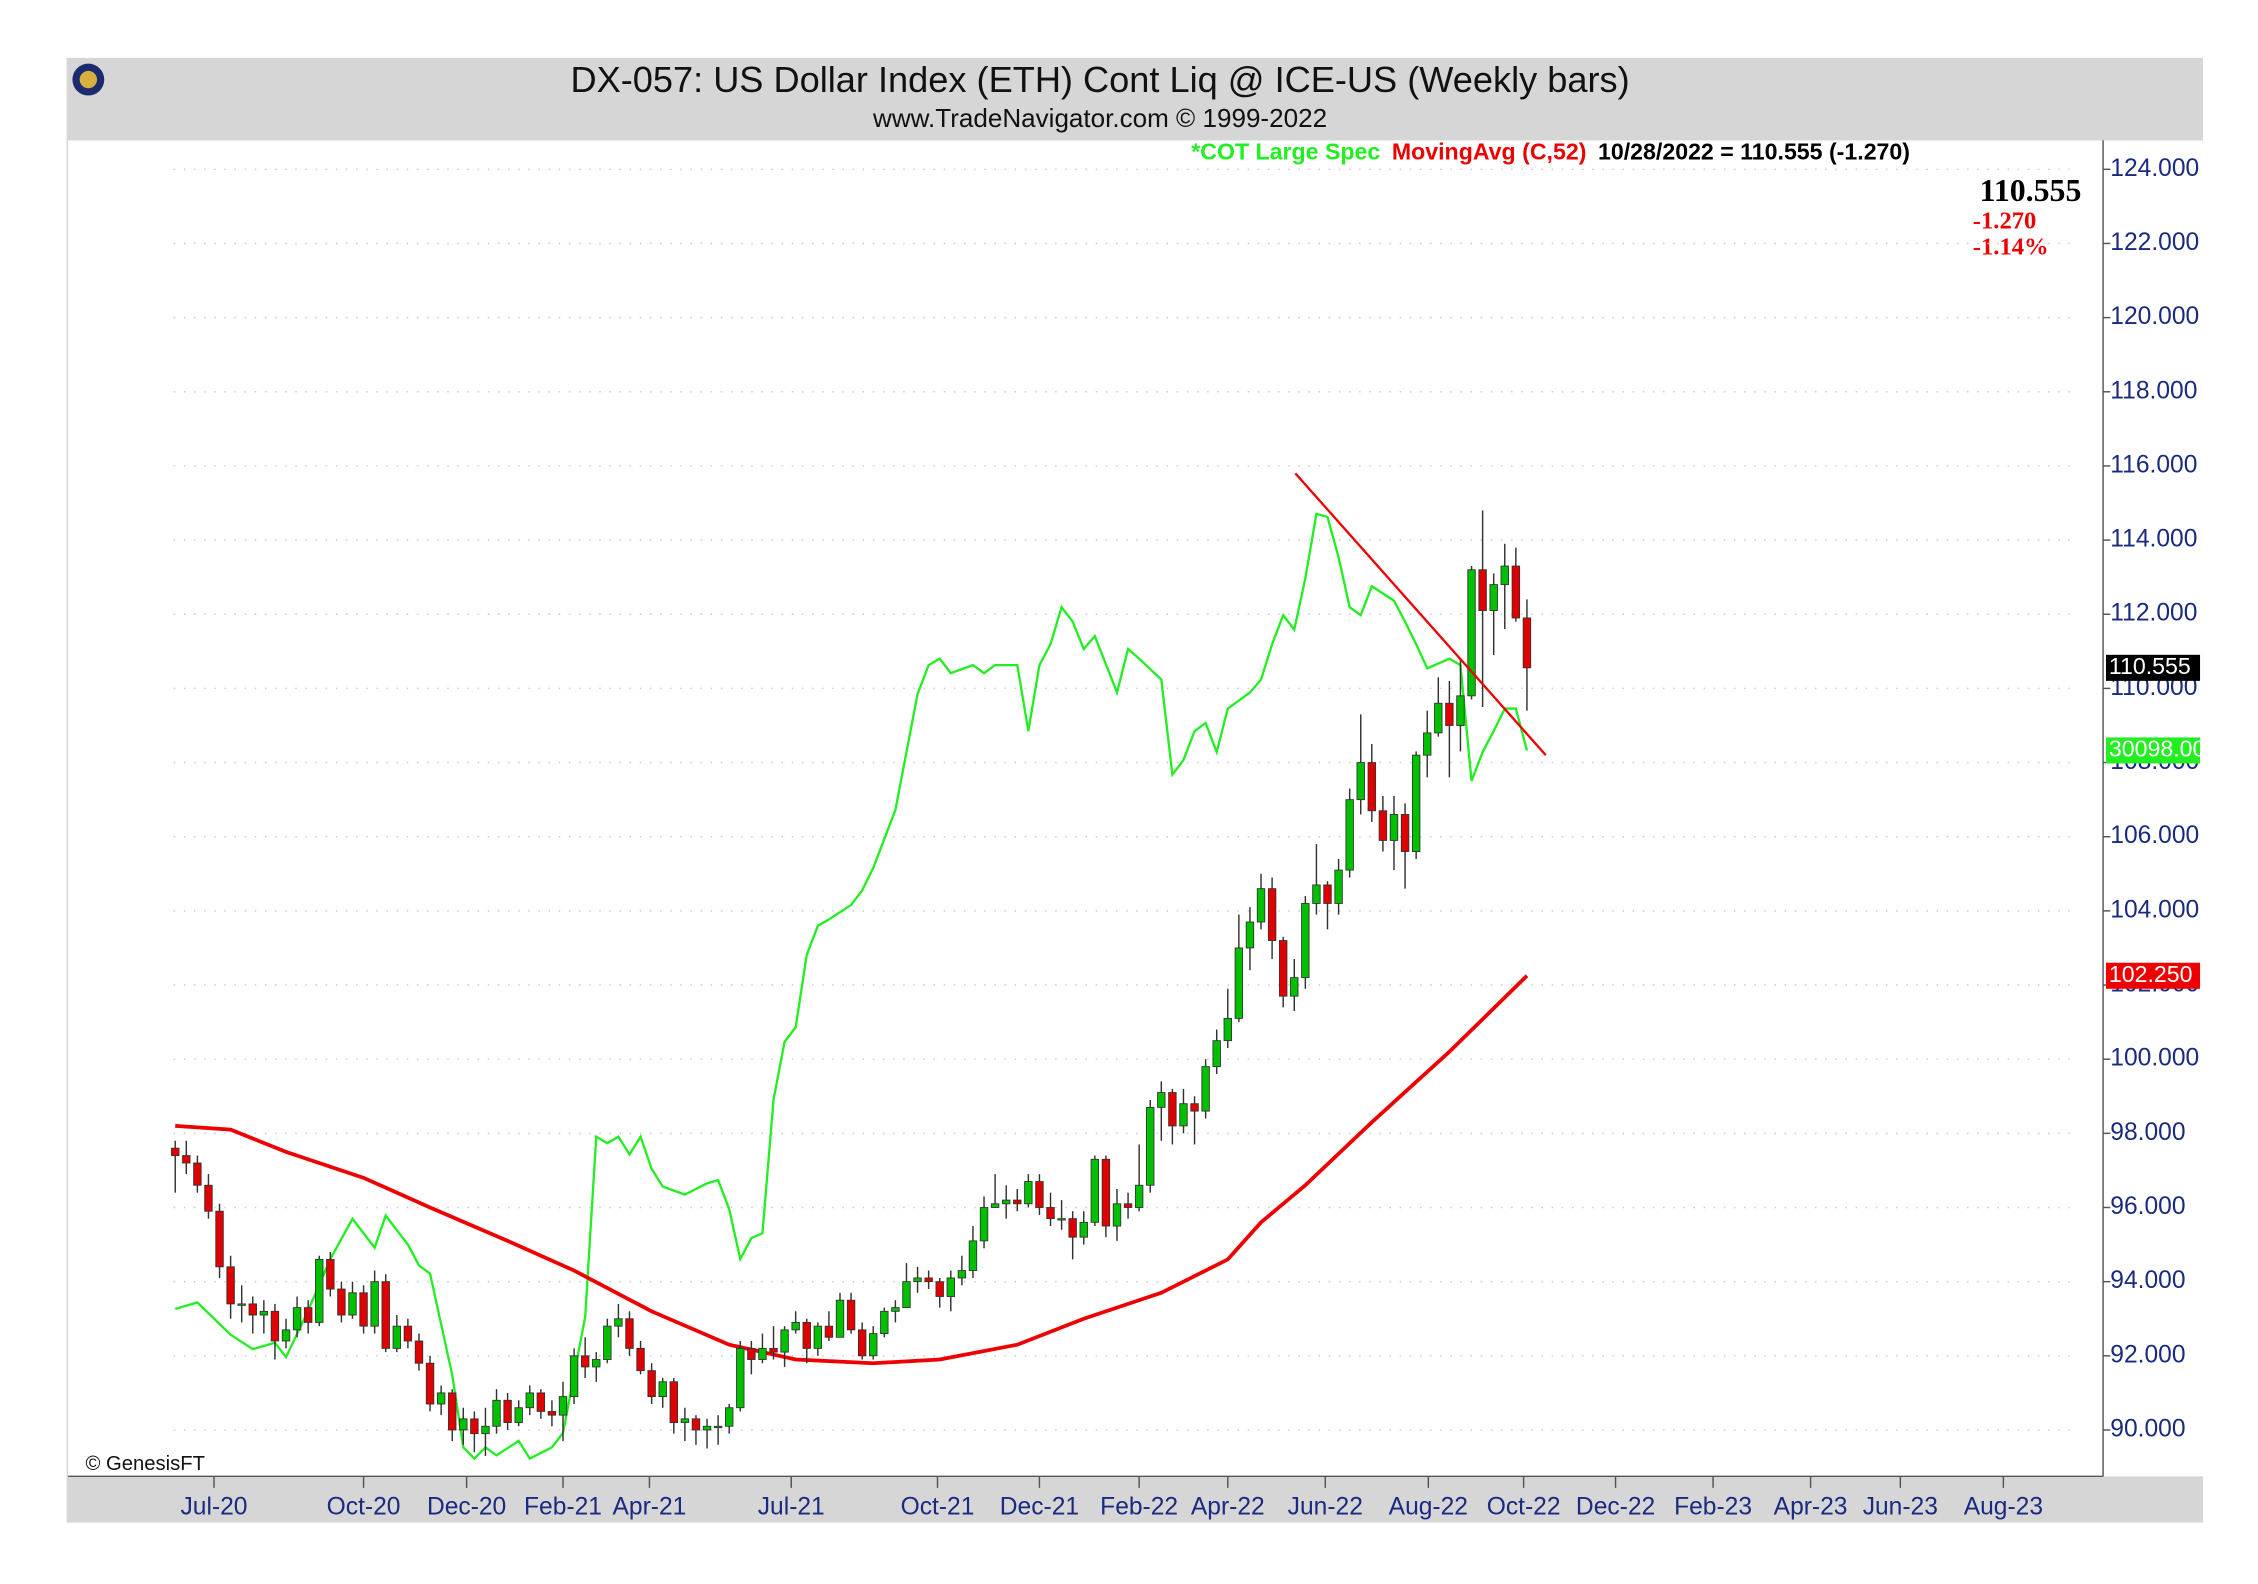  Describe the element at coordinates (2147, 1428) in the screenshot. I see `y-tick-label: 90.000` at that location.